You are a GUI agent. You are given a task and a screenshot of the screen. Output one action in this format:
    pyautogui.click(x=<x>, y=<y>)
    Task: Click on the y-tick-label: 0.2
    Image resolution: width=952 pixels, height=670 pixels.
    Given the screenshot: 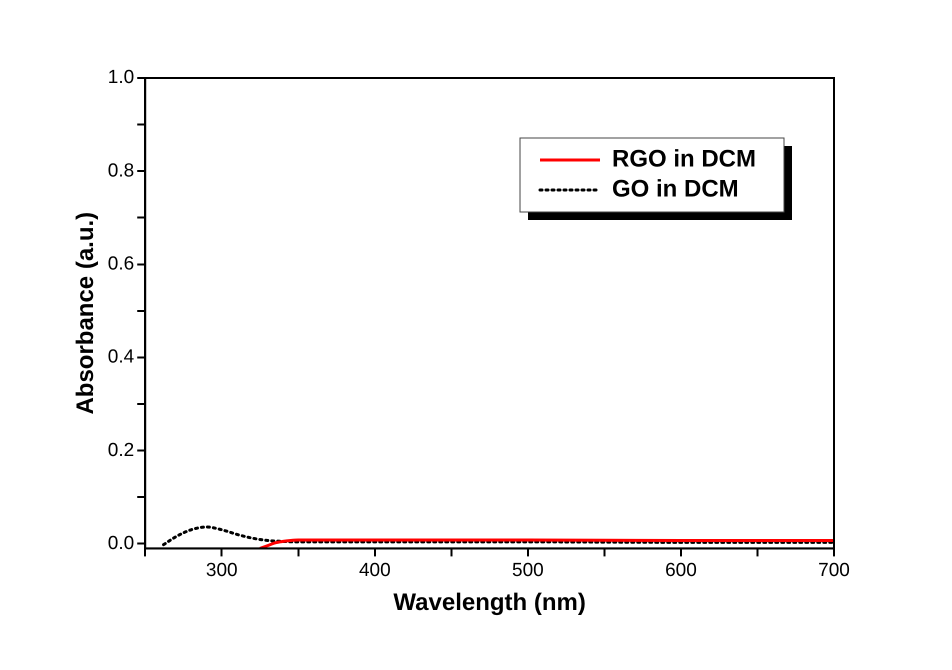 What is the action you would take?
    pyautogui.click(x=121, y=450)
    